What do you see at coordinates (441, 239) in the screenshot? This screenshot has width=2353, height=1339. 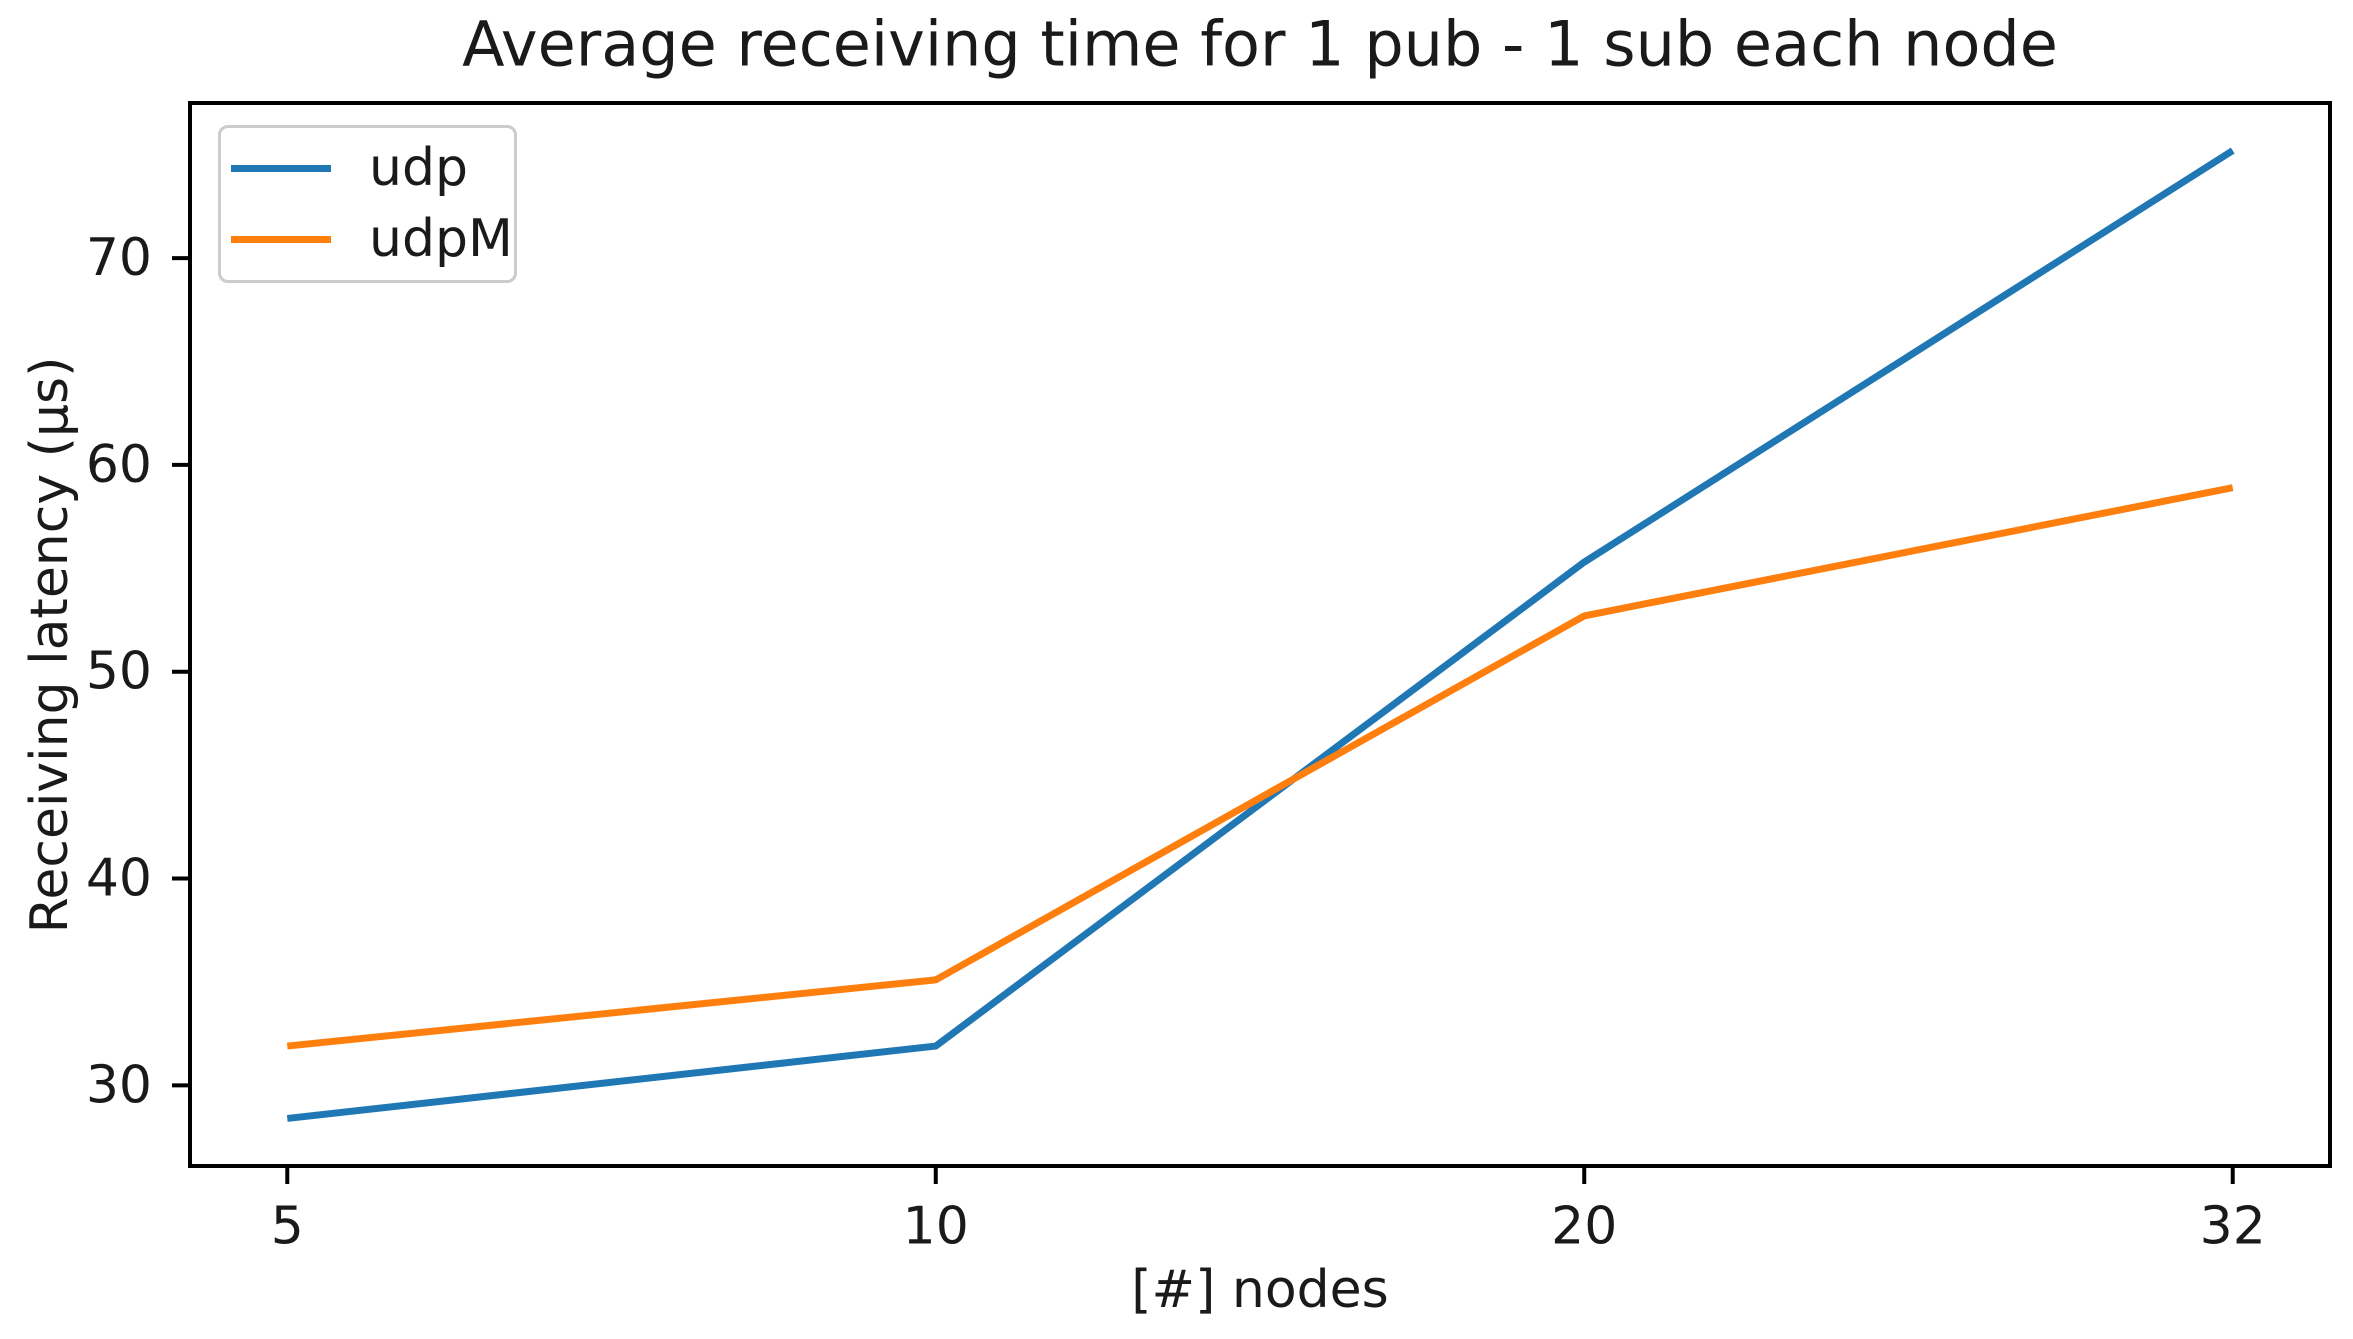 I see `legend-label: udpM` at bounding box center [441, 239].